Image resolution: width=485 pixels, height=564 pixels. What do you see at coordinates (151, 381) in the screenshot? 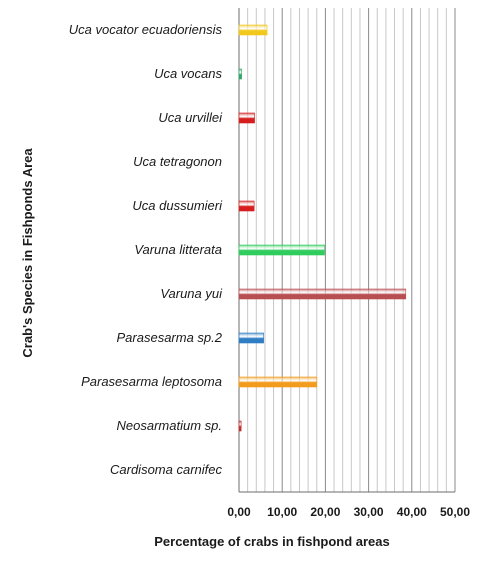
I see `category-label: Parasesarma leptosoma` at bounding box center [151, 381].